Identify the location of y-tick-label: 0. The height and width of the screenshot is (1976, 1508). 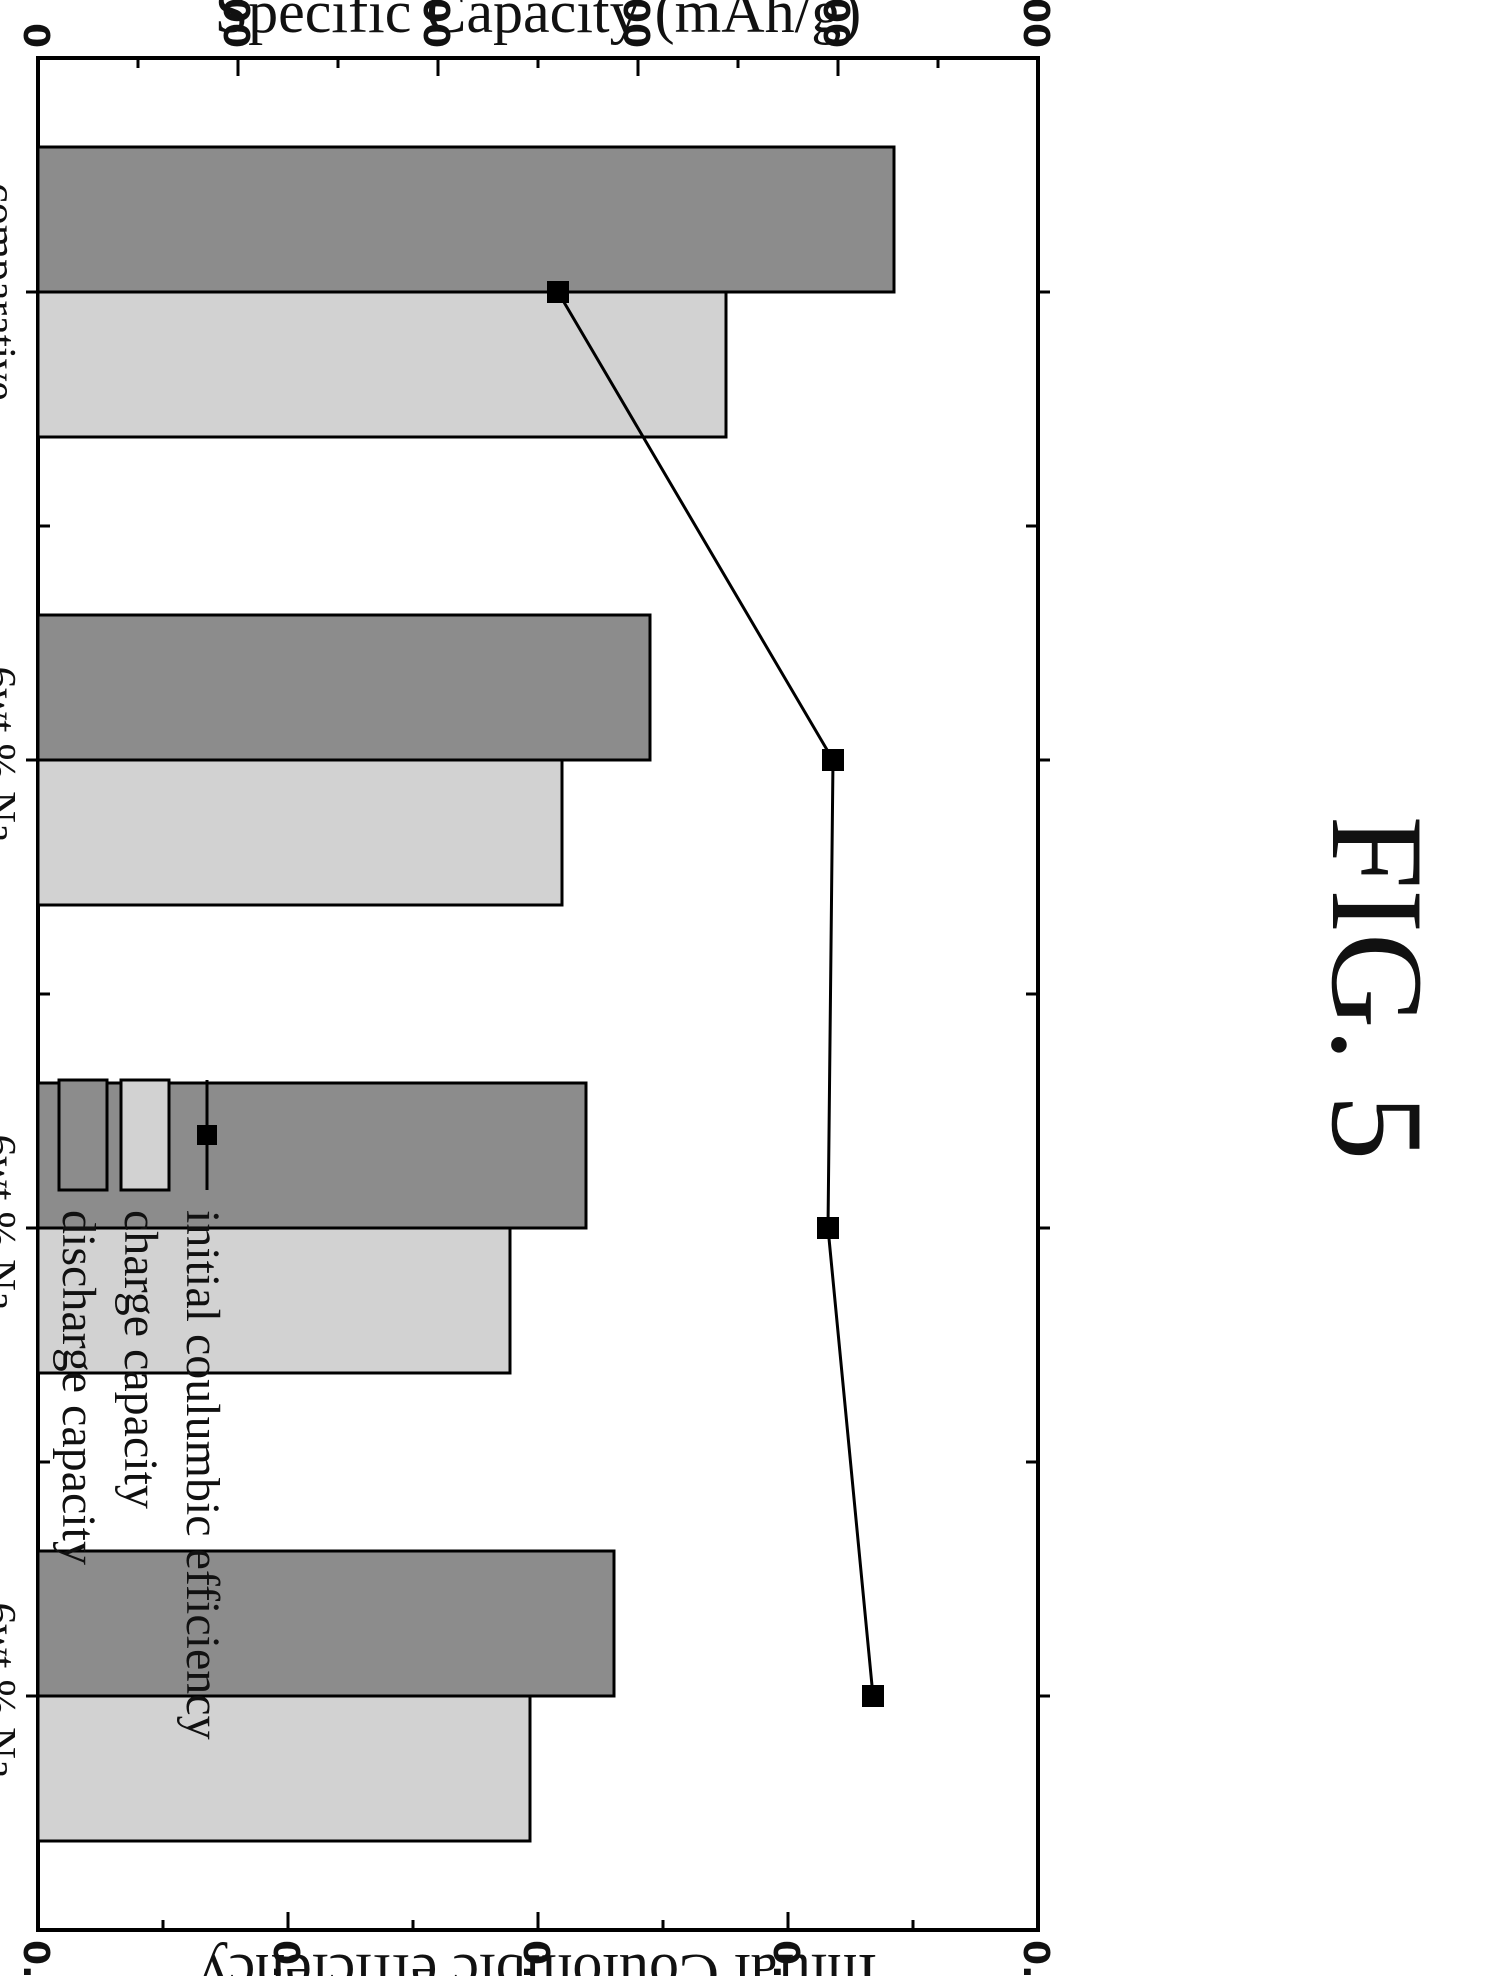
(35, 35).